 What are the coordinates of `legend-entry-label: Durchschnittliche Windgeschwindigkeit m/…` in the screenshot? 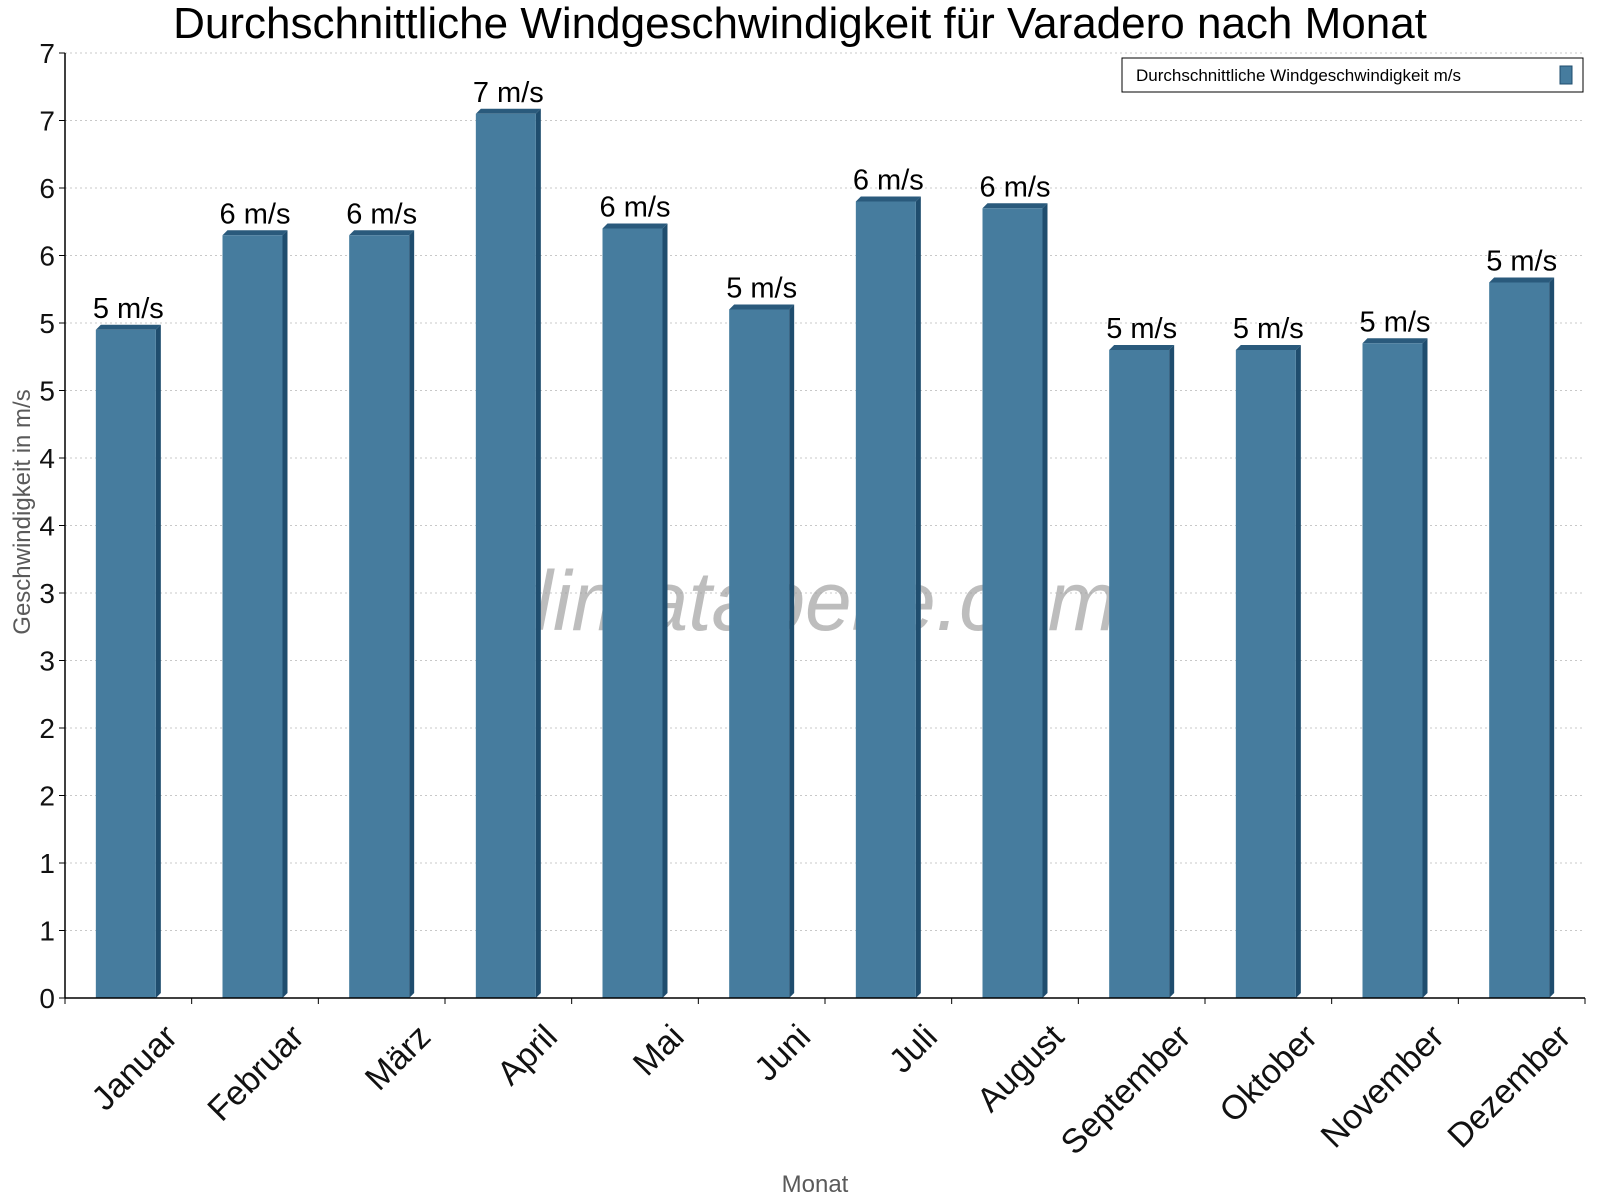 It's located at (1298, 75).